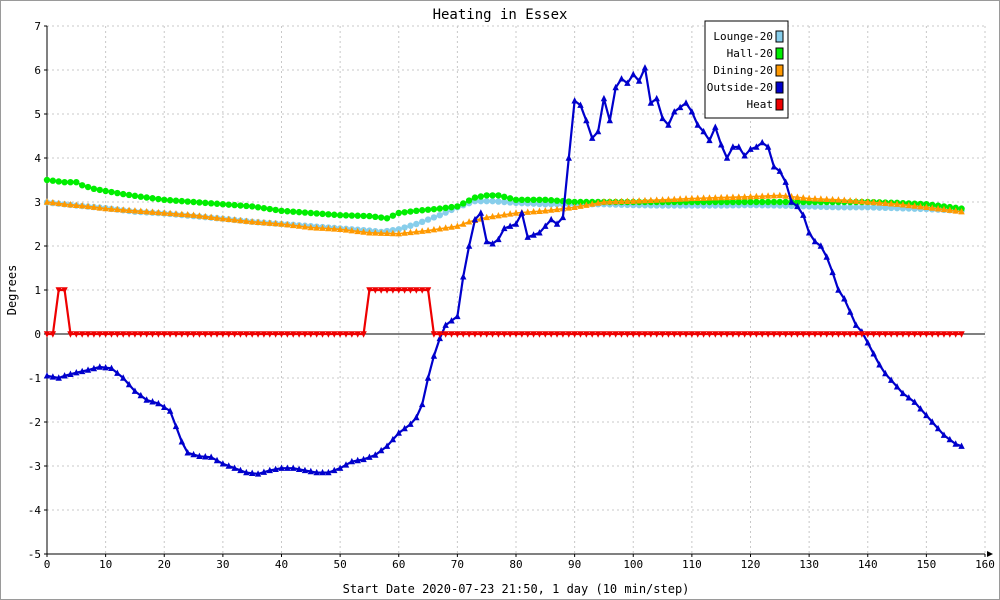 This screenshot has height=600, width=1000. What do you see at coordinates (926, 564) in the screenshot?
I see `x-tick-label: 150` at bounding box center [926, 564].